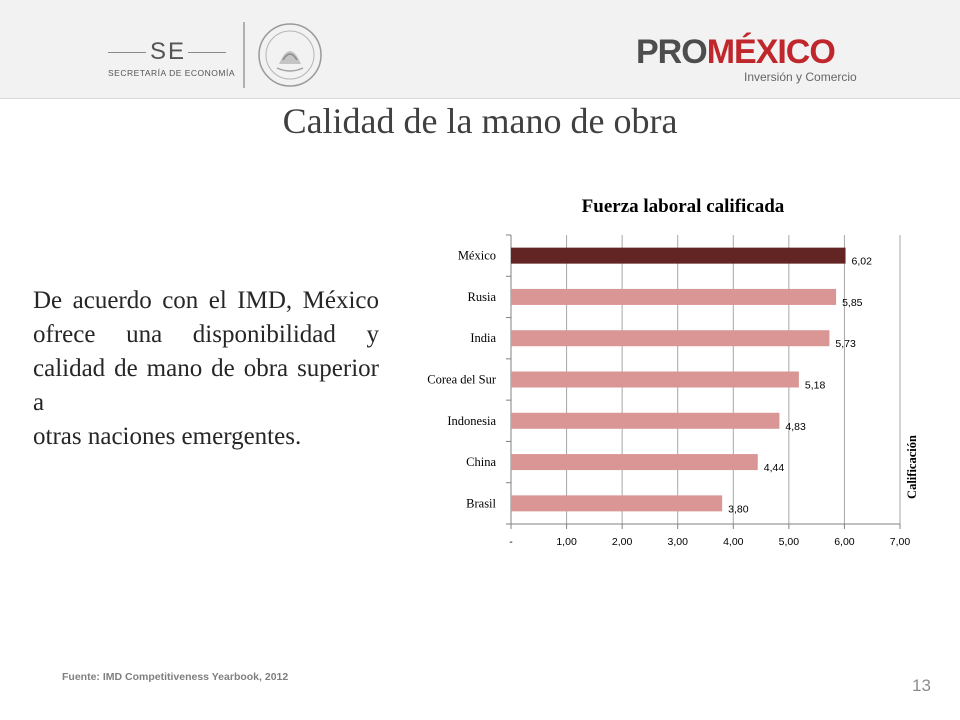  Describe the element at coordinates (900, 542) in the screenshot. I see `x-tick-label: 7,00` at that location.